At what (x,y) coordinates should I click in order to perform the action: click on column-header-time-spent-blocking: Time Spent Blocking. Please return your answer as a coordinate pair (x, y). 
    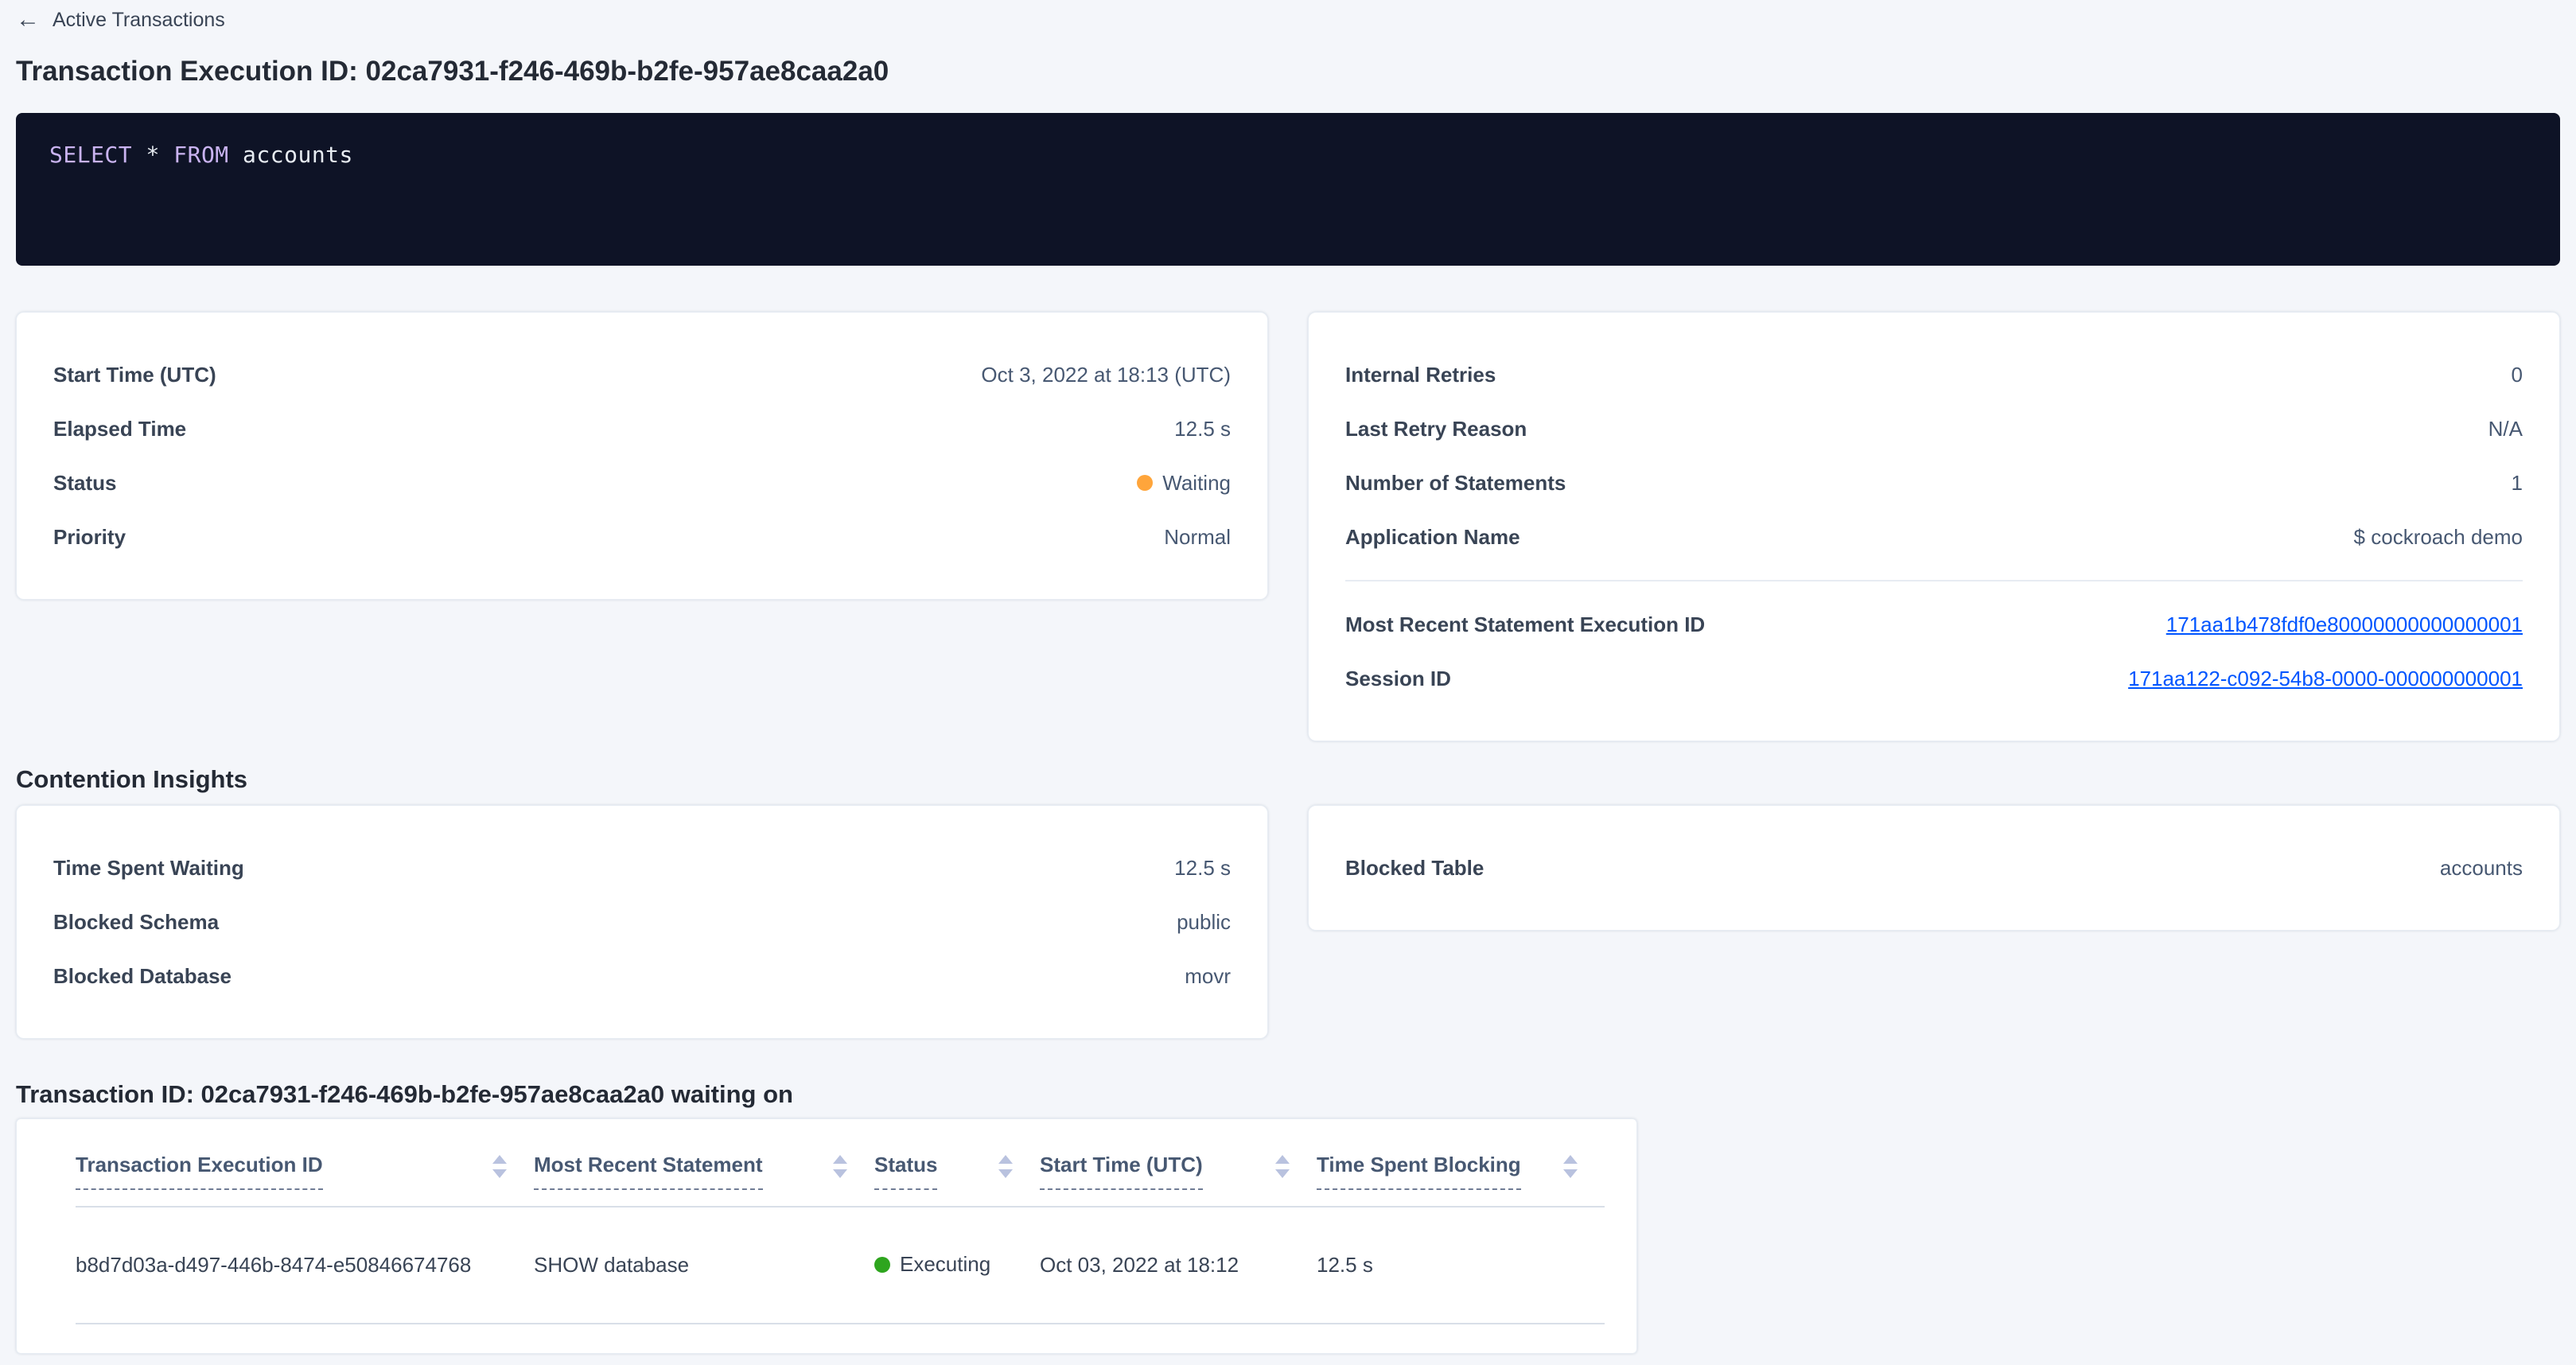
    Looking at the image, I should click on (1461, 1163).